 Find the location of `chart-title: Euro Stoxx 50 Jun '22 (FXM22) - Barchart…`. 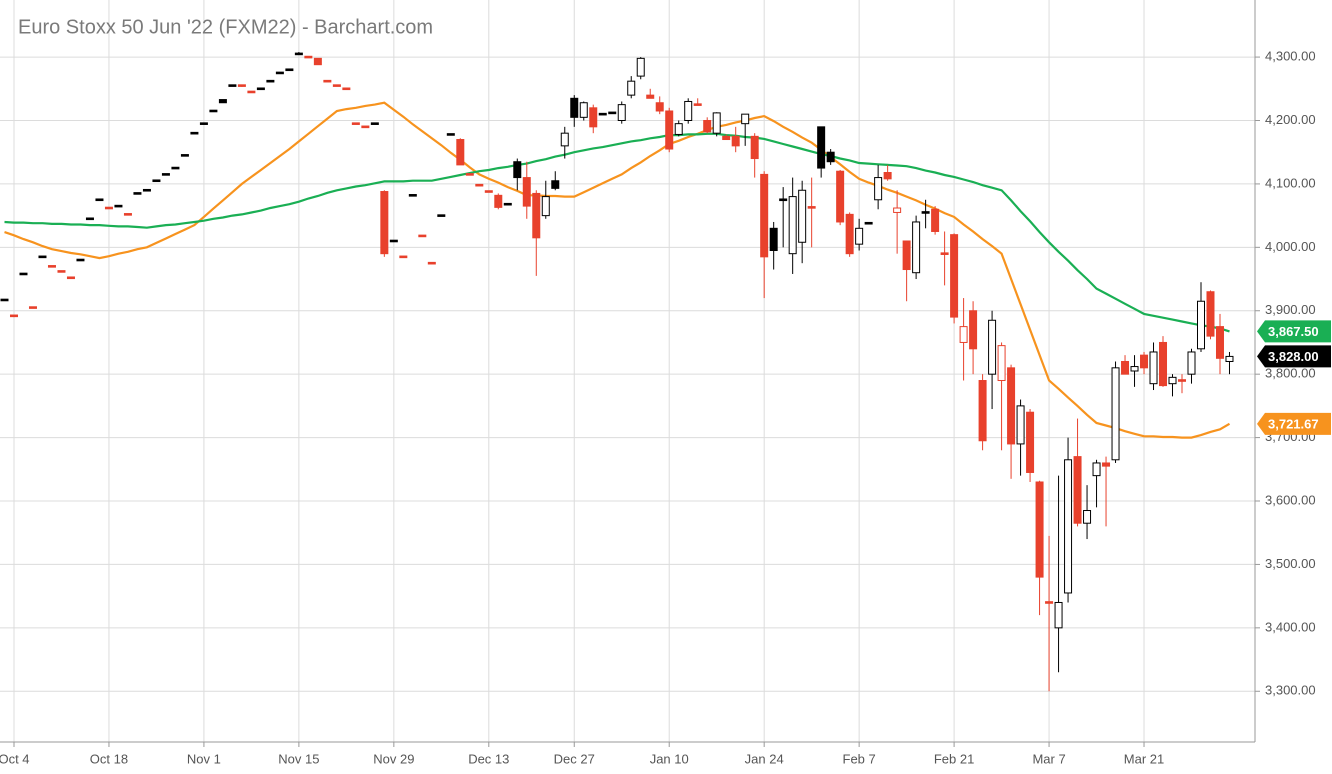

chart-title: Euro Stoxx 50 Jun '22 (FXM22) - Barchart… is located at coordinates (225, 27).